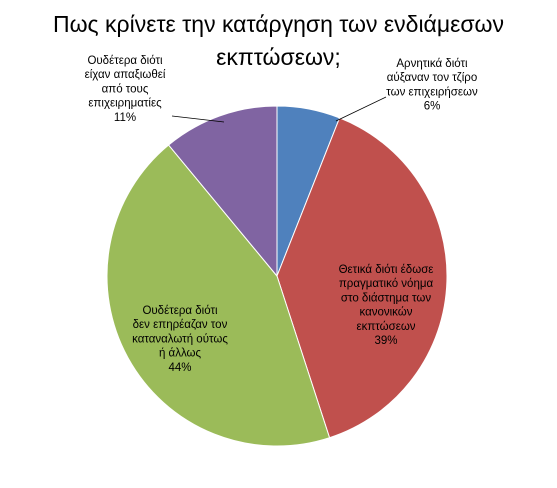 The width and height of the screenshot is (557, 488). I want to click on slice-category-label-line: από τους, so click(125, 89).